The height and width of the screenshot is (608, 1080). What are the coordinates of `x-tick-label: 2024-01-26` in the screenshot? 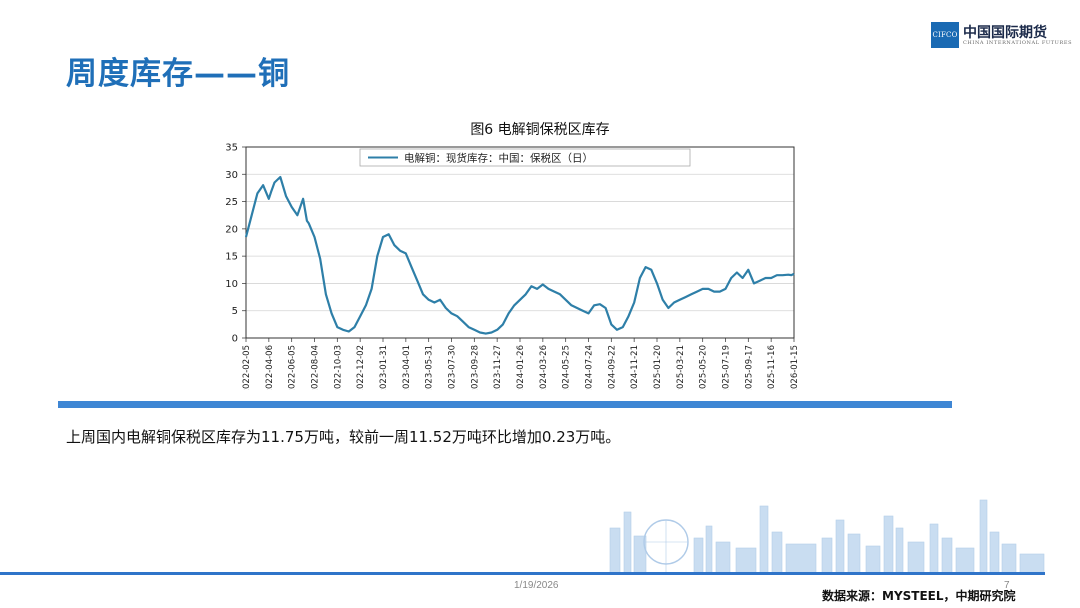 It's located at (521, 367).